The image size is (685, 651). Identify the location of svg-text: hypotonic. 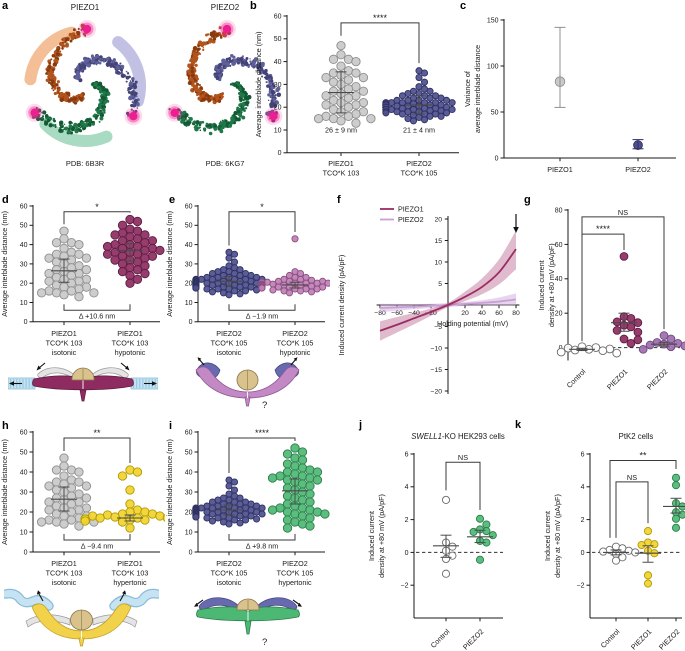
(130, 352).